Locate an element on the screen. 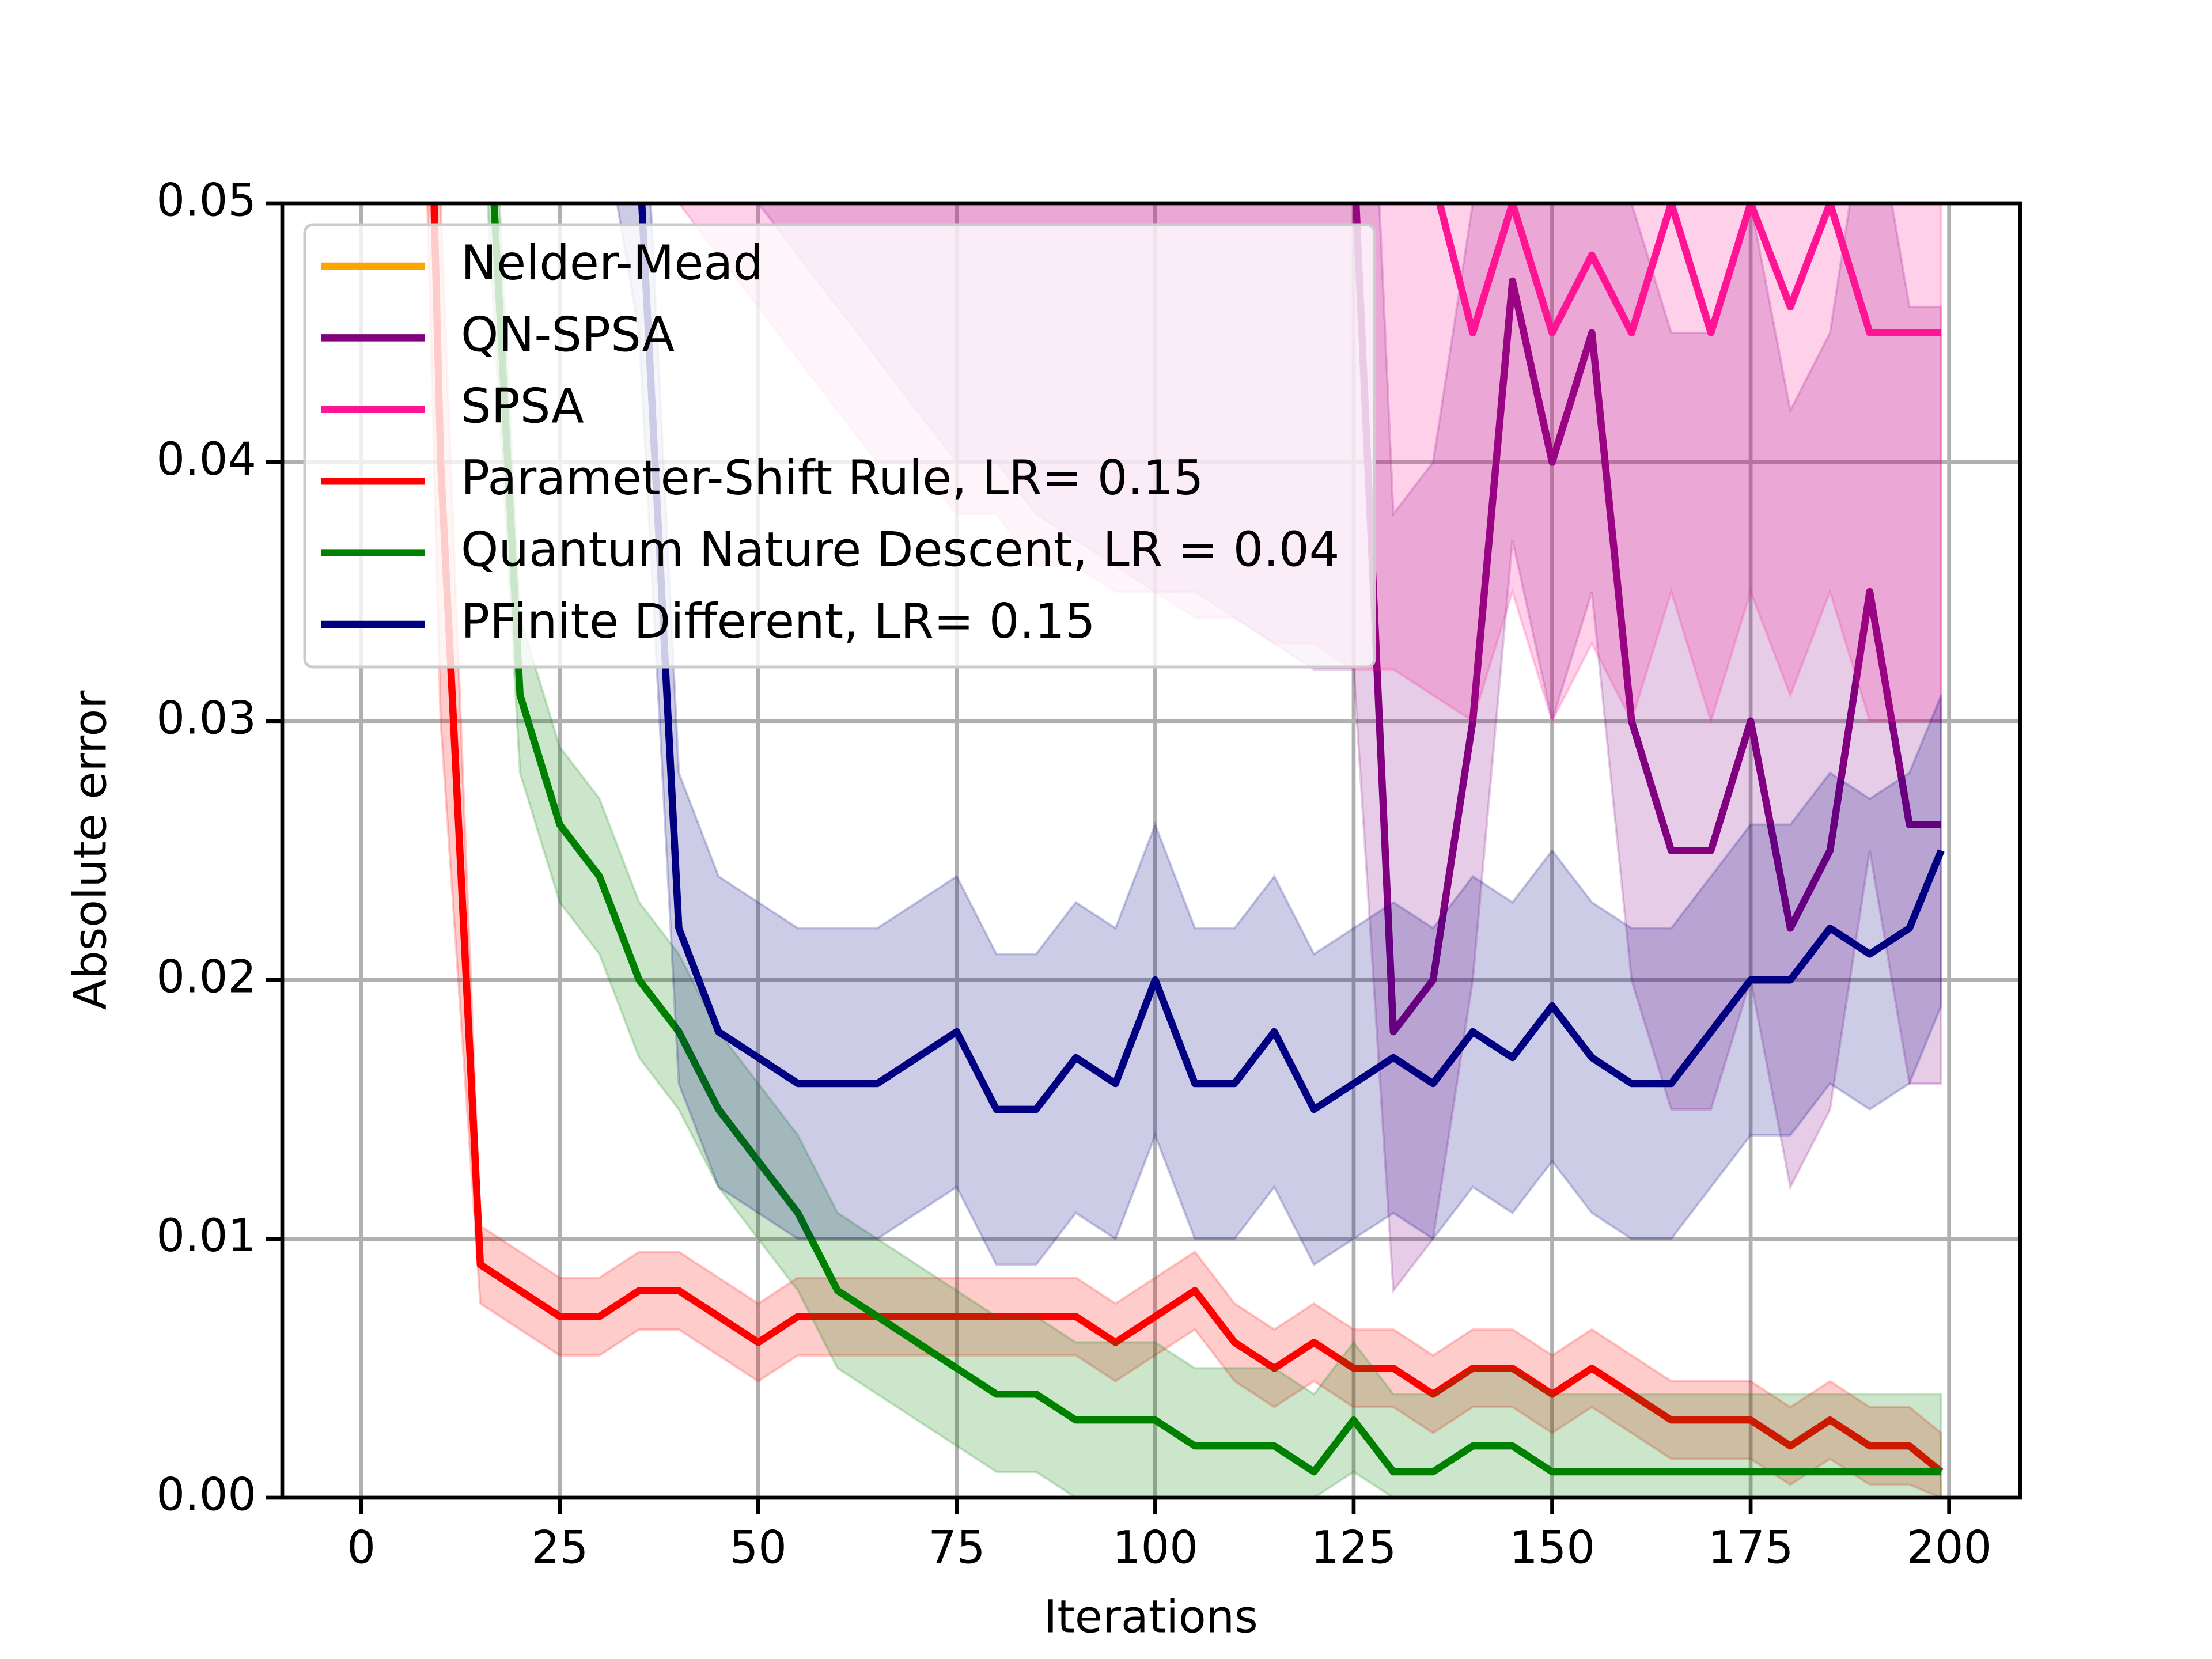 The image size is (2212, 1659). legend-label: Parameter-Shift Rule, LR= 0.15 is located at coordinates (832, 478).